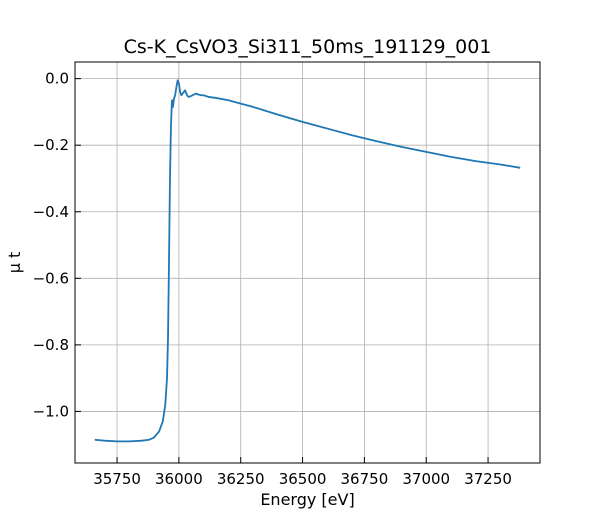 This screenshot has height=520, width=600. Describe the element at coordinates (51, 345) in the screenshot. I see `y-tick-label: −0.8` at that location.